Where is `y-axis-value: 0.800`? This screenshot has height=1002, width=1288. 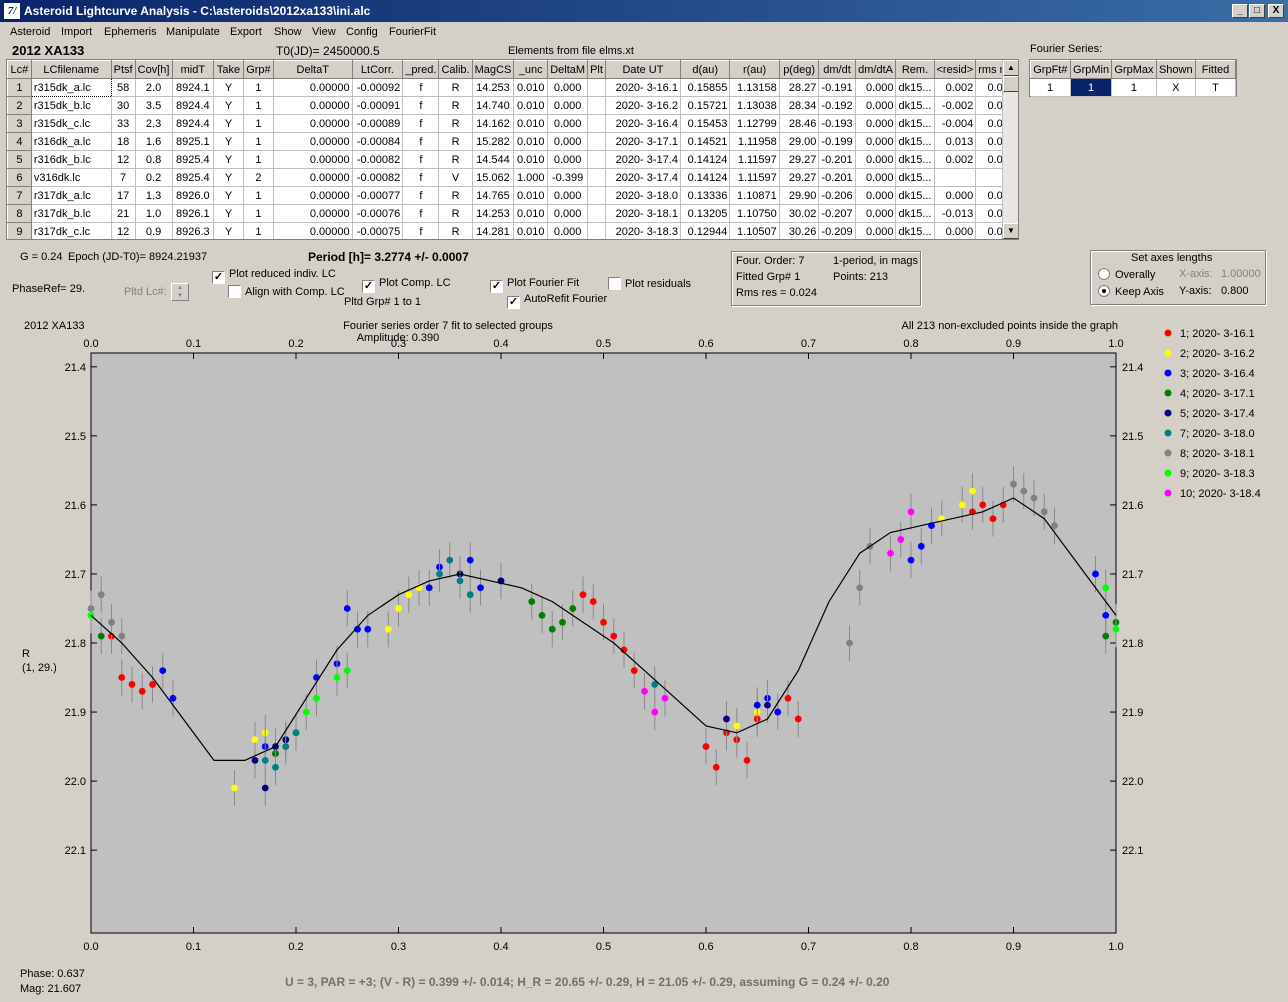 y-axis-value: 0.800 is located at coordinates (1235, 291).